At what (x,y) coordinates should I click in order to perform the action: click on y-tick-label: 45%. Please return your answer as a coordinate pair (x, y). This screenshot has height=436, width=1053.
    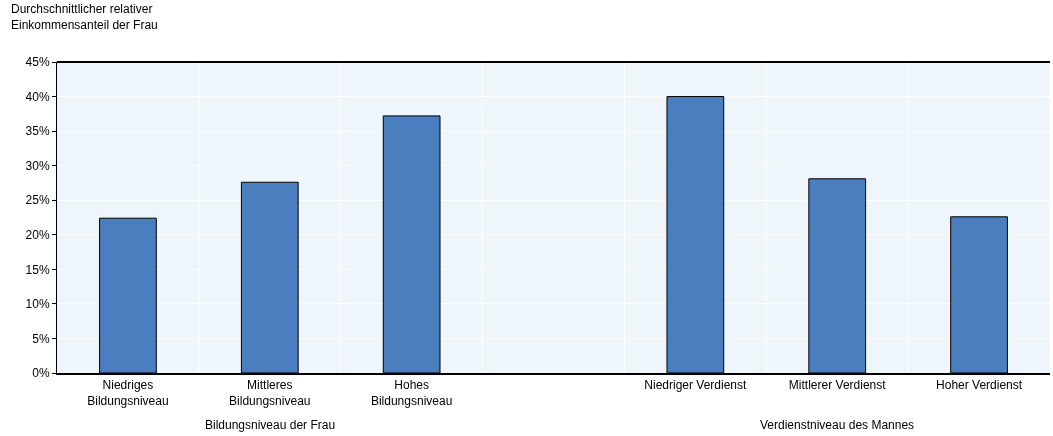
    Looking at the image, I should click on (37, 62).